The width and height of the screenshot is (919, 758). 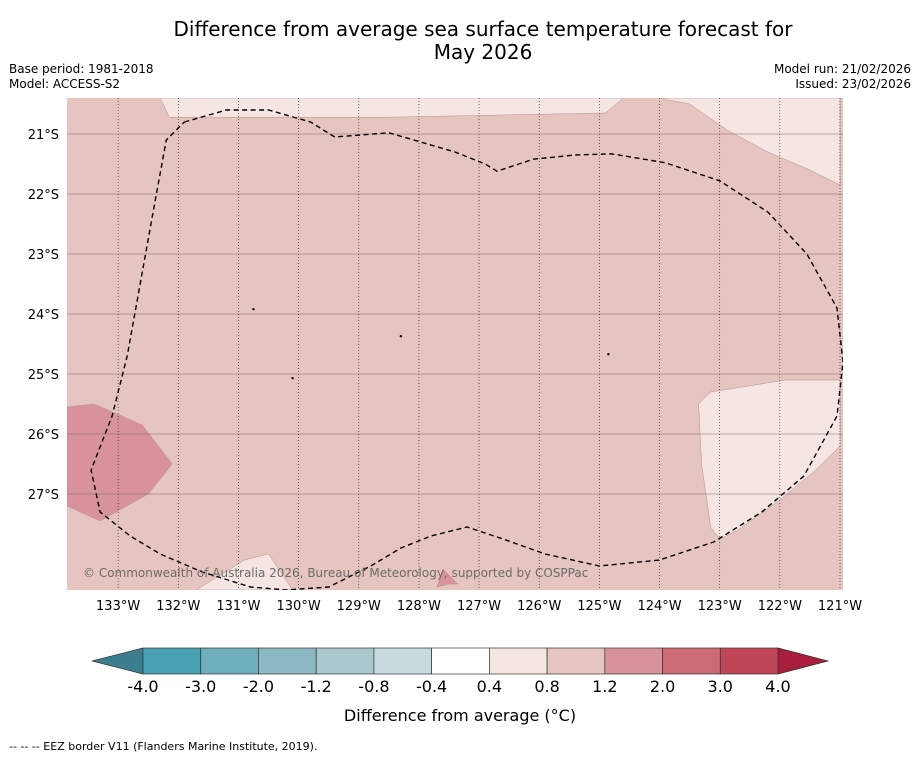 What do you see at coordinates (604, 686) in the screenshot?
I see `colorbar-tick-label: 1.2` at bounding box center [604, 686].